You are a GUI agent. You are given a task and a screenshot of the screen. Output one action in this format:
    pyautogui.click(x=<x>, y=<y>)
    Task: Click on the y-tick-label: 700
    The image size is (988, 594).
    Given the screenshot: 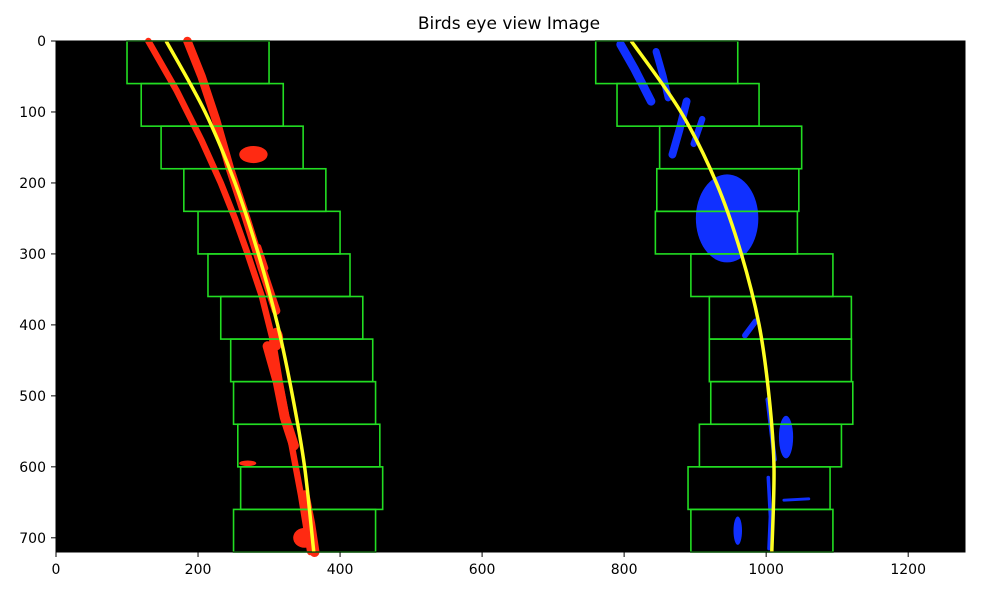 What is the action you would take?
    pyautogui.click(x=32, y=539)
    